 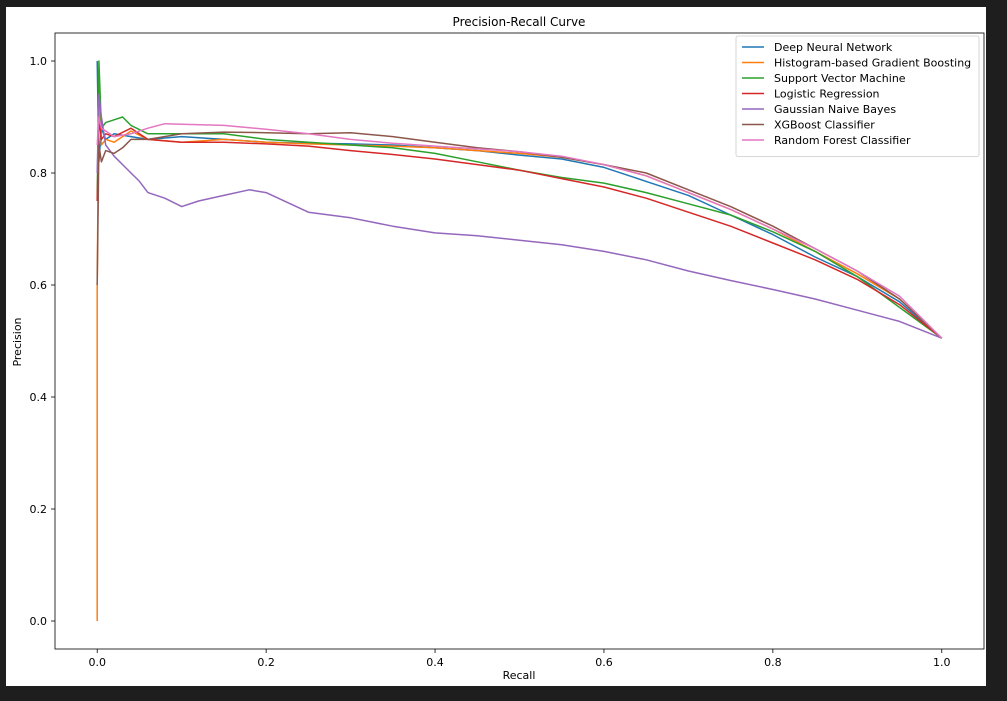 I want to click on legend-box, so click(x=857, y=96).